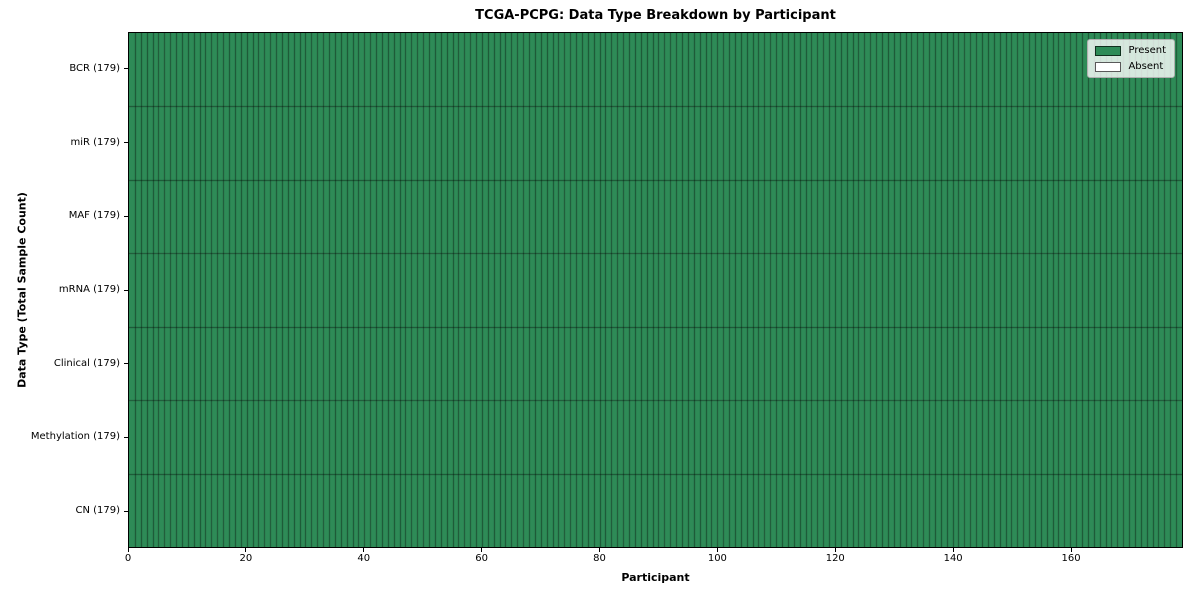 This screenshot has width=1200, height=600. I want to click on y-tick-label: Methylation (179), so click(75, 437).